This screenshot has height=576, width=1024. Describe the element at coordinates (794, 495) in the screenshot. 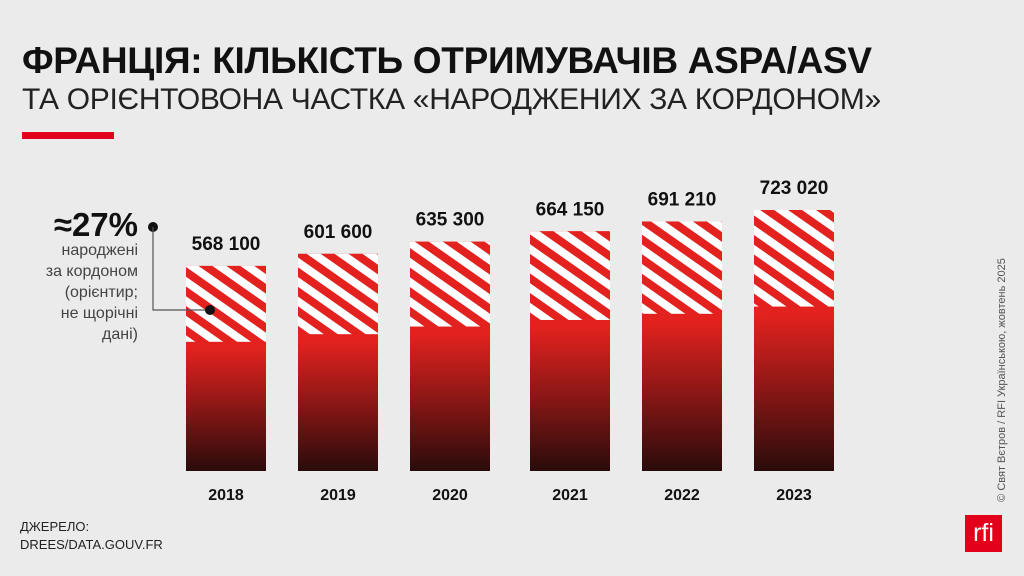

I see `x-tick-label: 2023` at that location.